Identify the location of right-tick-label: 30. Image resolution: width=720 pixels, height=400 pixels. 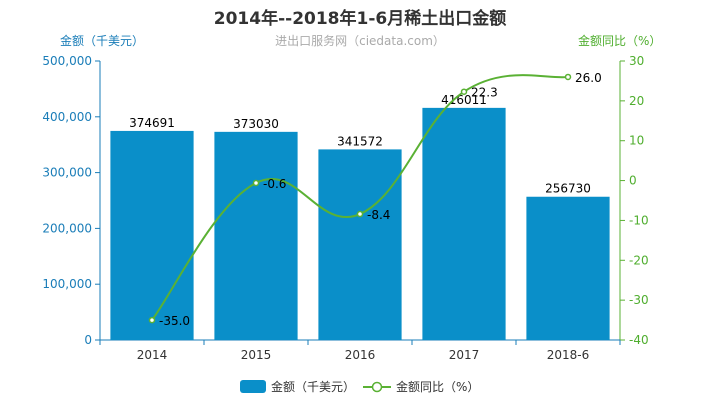
(636, 61).